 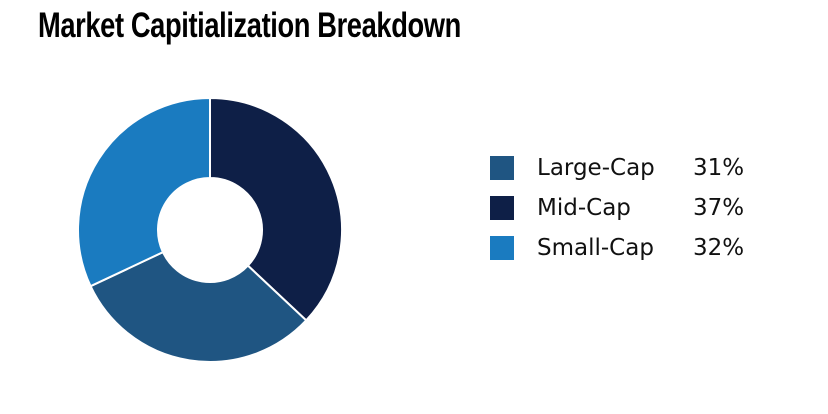 I want to click on legend-item: Mid-Cap 37%, so click(x=617, y=208).